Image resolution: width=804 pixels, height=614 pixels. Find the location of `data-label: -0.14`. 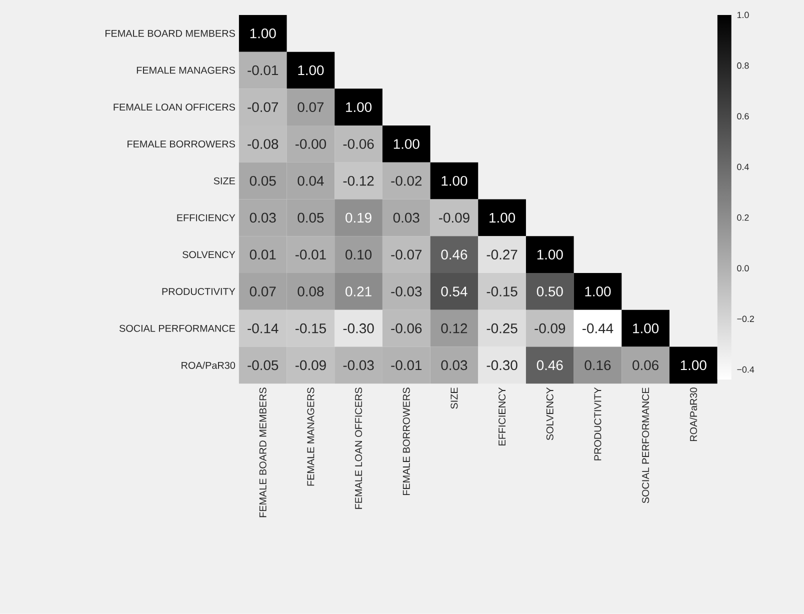

data-label: -0.14 is located at coordinates (263, 328).